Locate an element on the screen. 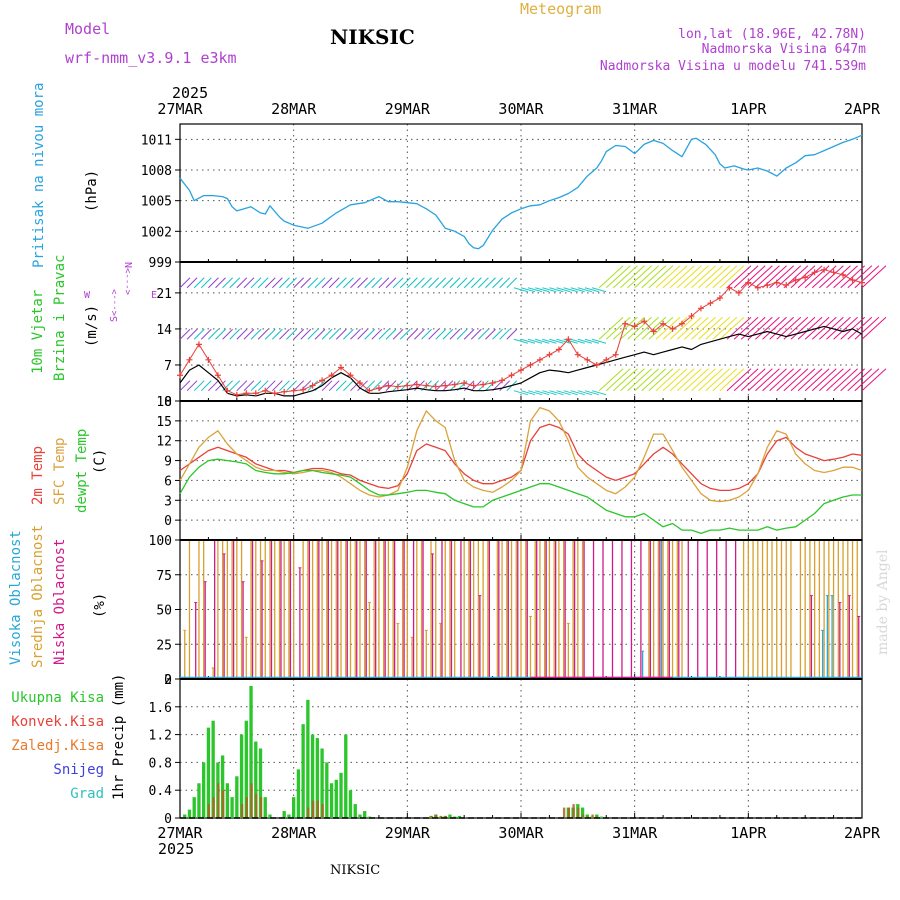 The width and height of the screenshot is (900, 900). y-tick-label: 1008 is located at coordinates (156, 171).